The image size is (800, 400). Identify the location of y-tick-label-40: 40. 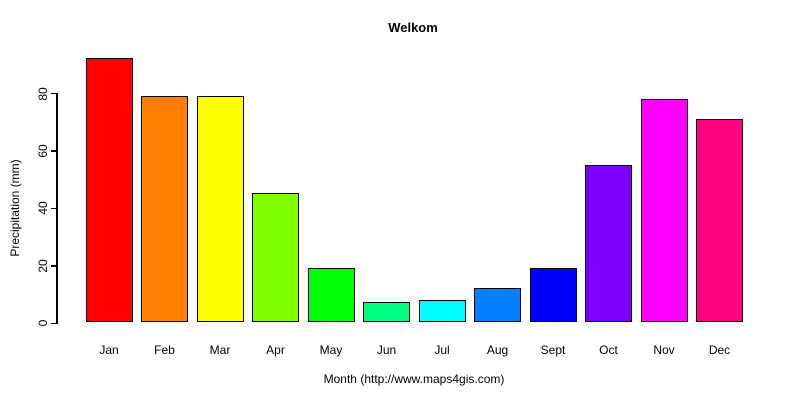
(43, 208).